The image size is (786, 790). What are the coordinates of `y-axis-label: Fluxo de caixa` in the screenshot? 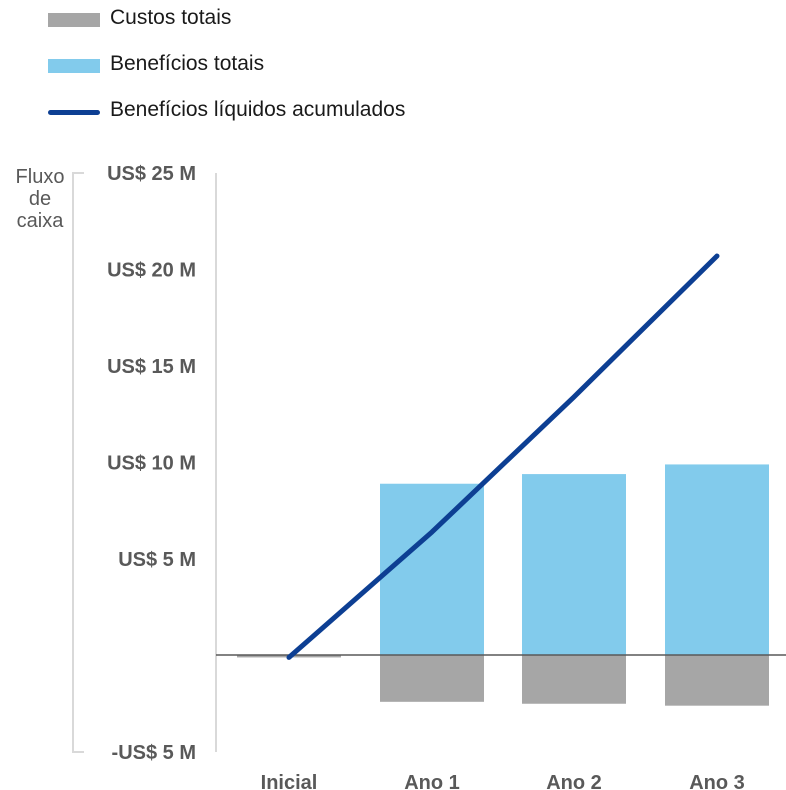 It's located at (40, 199).